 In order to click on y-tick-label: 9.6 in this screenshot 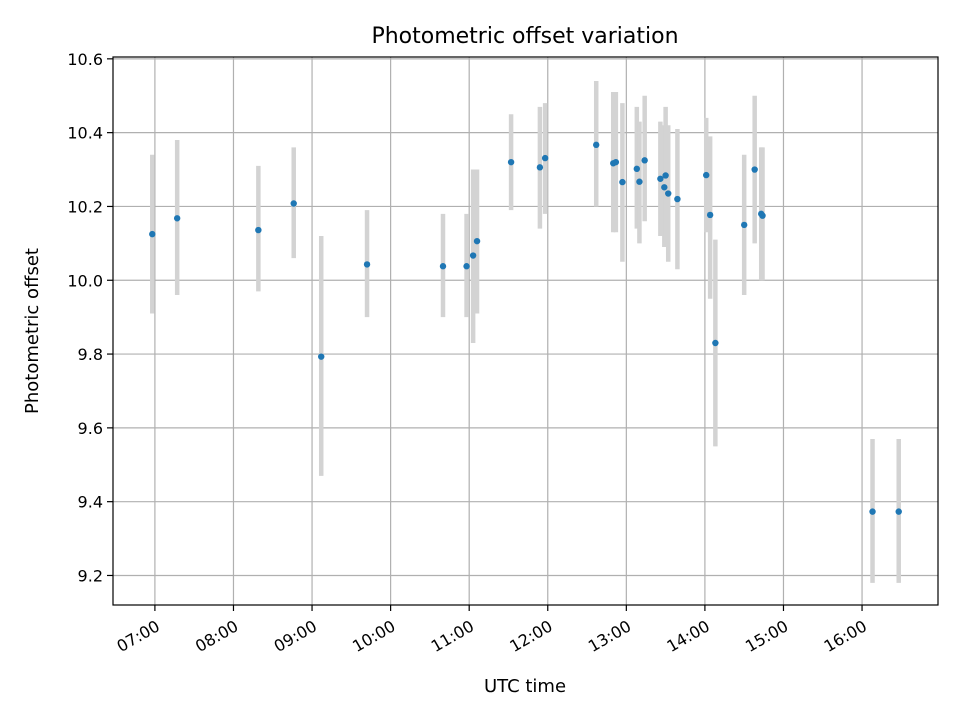, I will do `click(90, 428)`.